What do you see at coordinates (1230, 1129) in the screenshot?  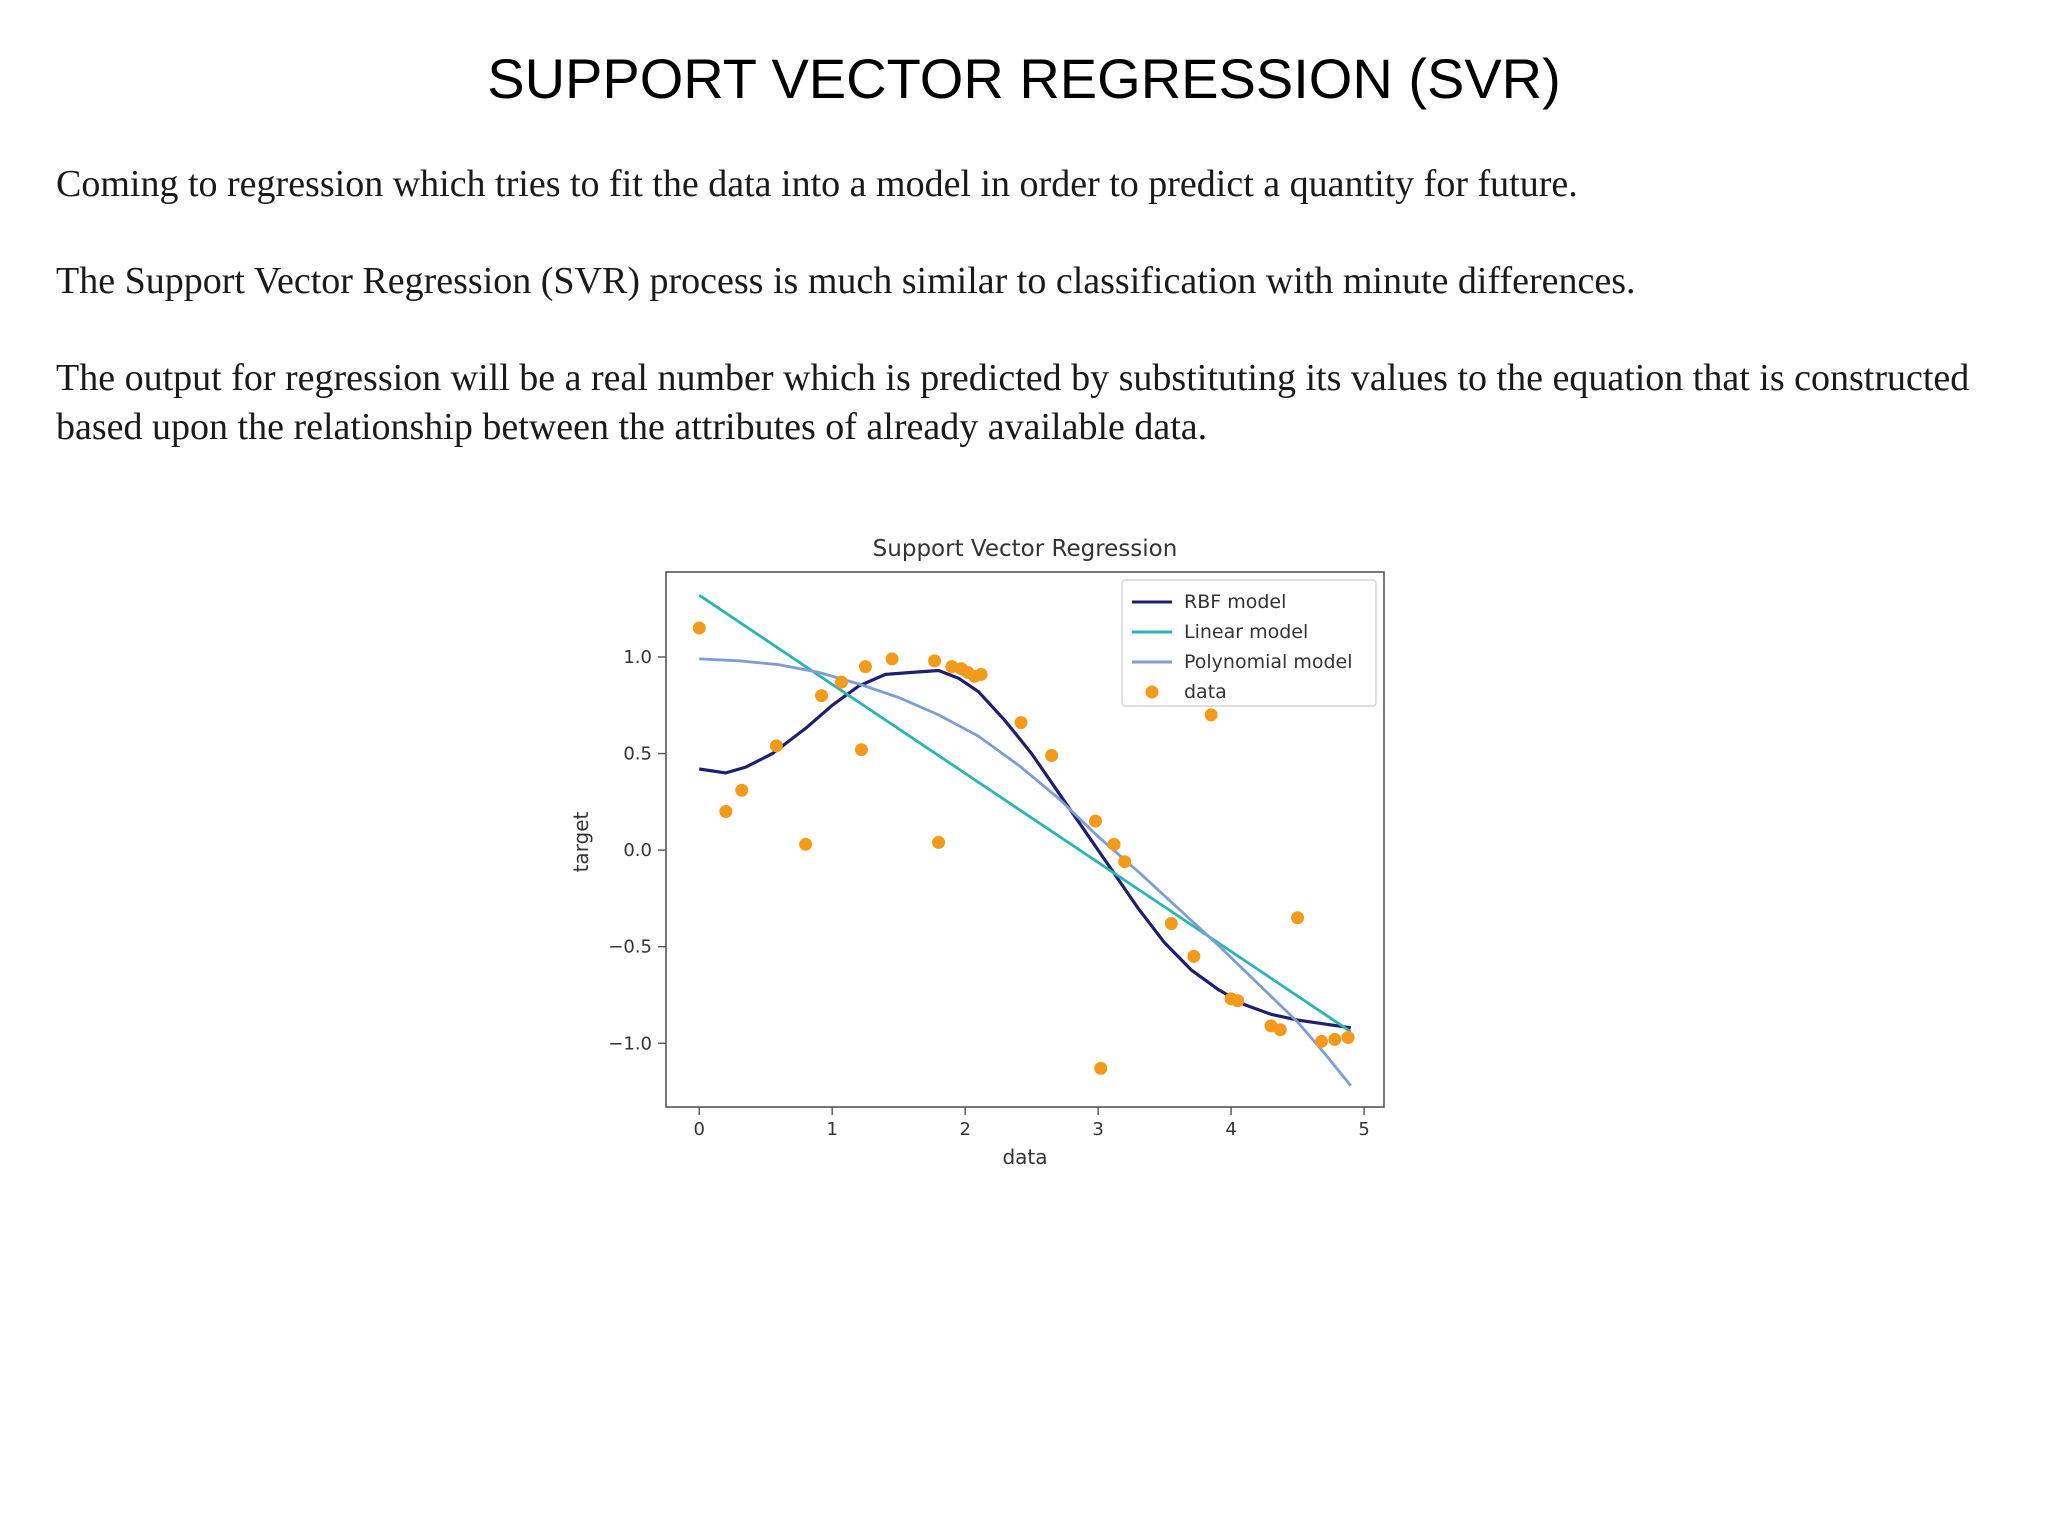 I see `x-tick-label: 4` at bounding box center [1230, 1129].